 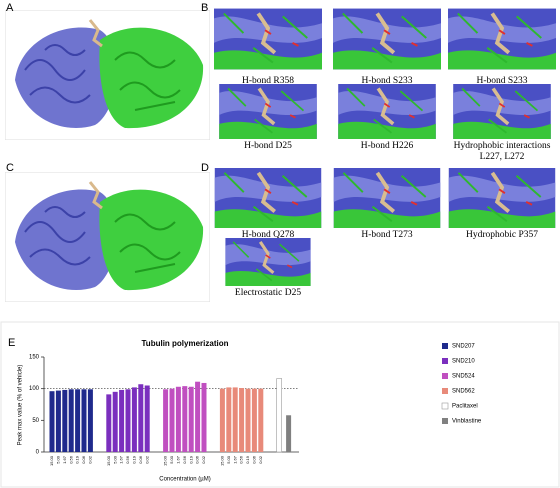 I want to click on caption: Hydrophobic P357, so click(x=502, y=235).